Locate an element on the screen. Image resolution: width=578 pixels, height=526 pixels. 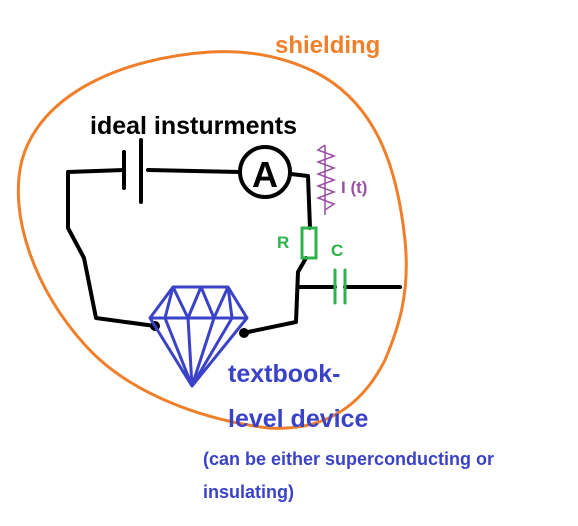
device-label-line1: textbook- is located at coordinates (284, 374).